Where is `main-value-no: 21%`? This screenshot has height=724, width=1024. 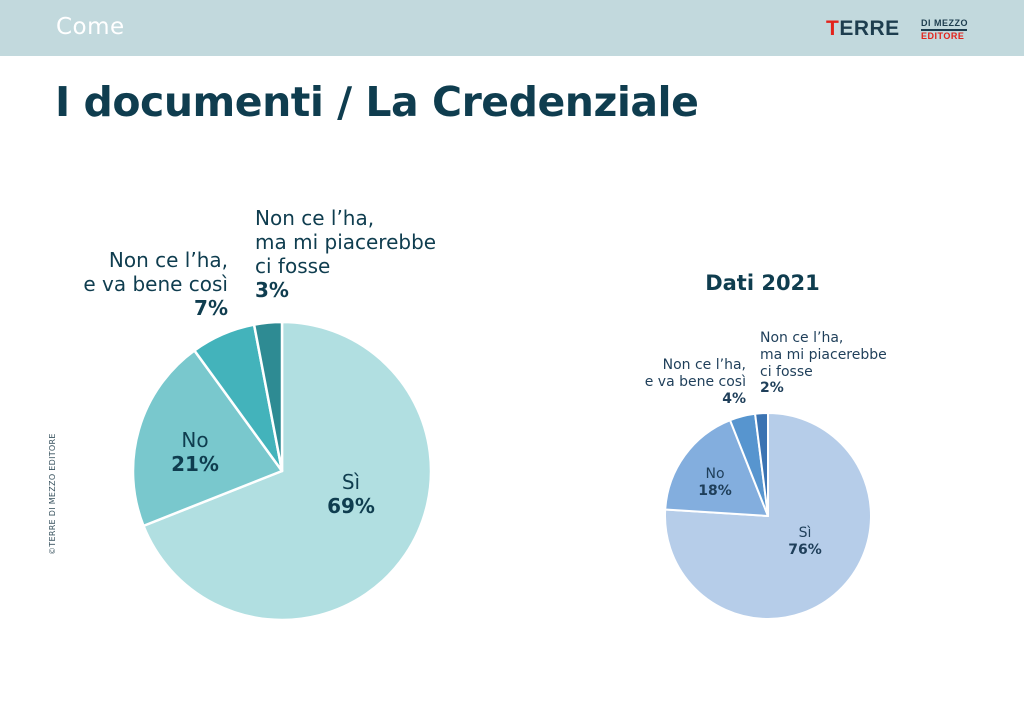
main-value-no: 21% is located at coordinates (195, 464).